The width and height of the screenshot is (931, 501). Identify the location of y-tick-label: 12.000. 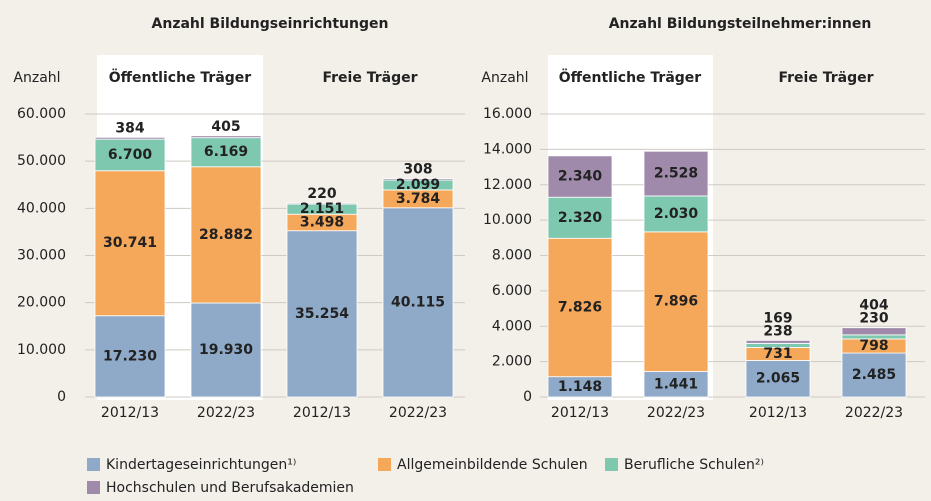
(507, 185).